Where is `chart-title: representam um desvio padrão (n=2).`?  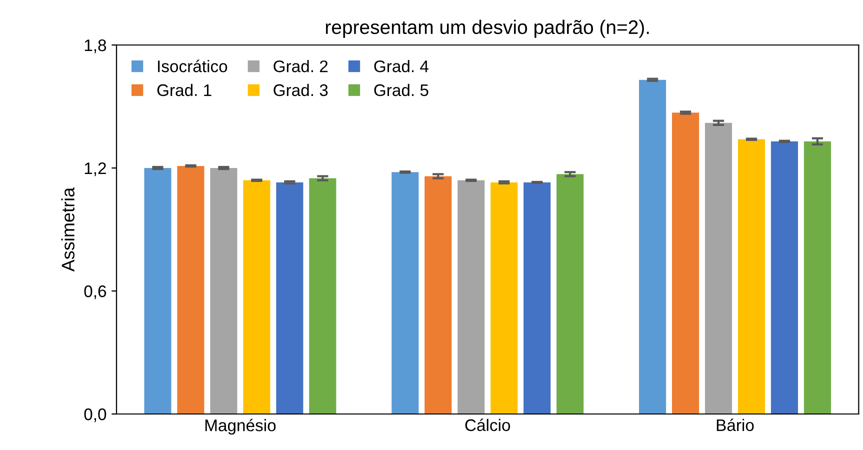 chart-title: representam um desvio padrão (n=2). is located at coordinates (487, 29).